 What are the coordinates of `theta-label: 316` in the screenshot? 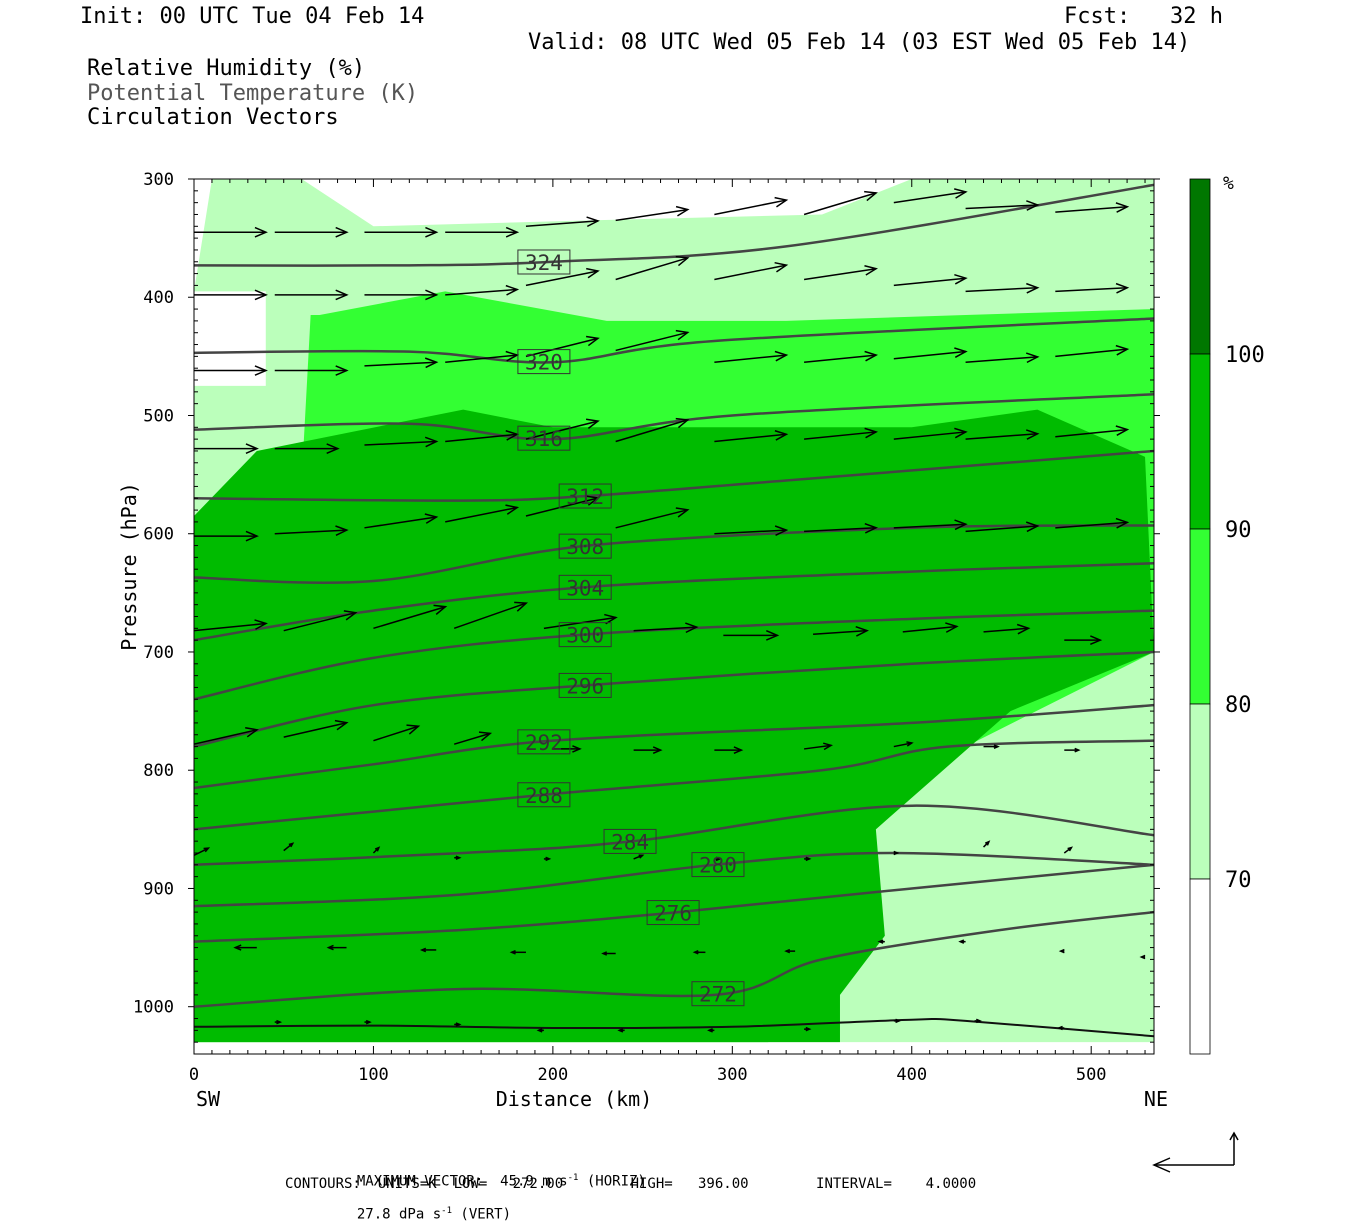 It's located at (544, 439).